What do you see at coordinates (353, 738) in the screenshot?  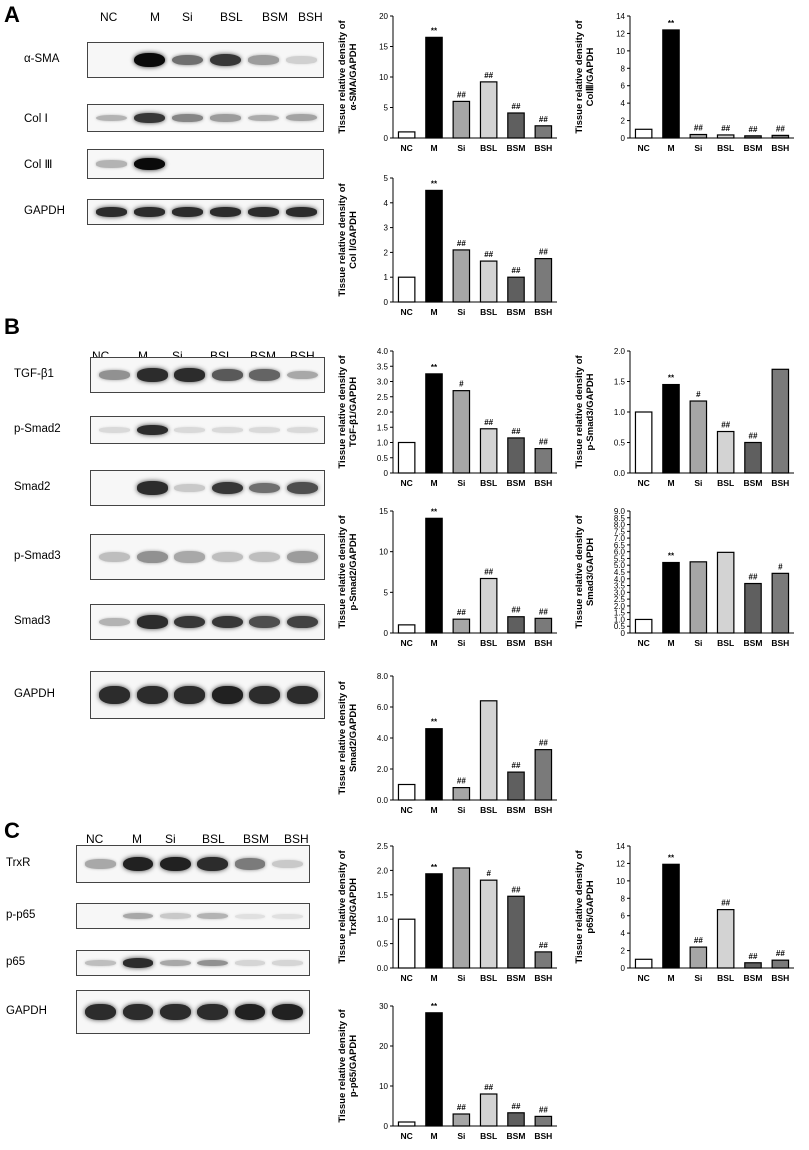 I see `y-axis-label: Smad2/GAPDH` at bounding box center [353, 738].